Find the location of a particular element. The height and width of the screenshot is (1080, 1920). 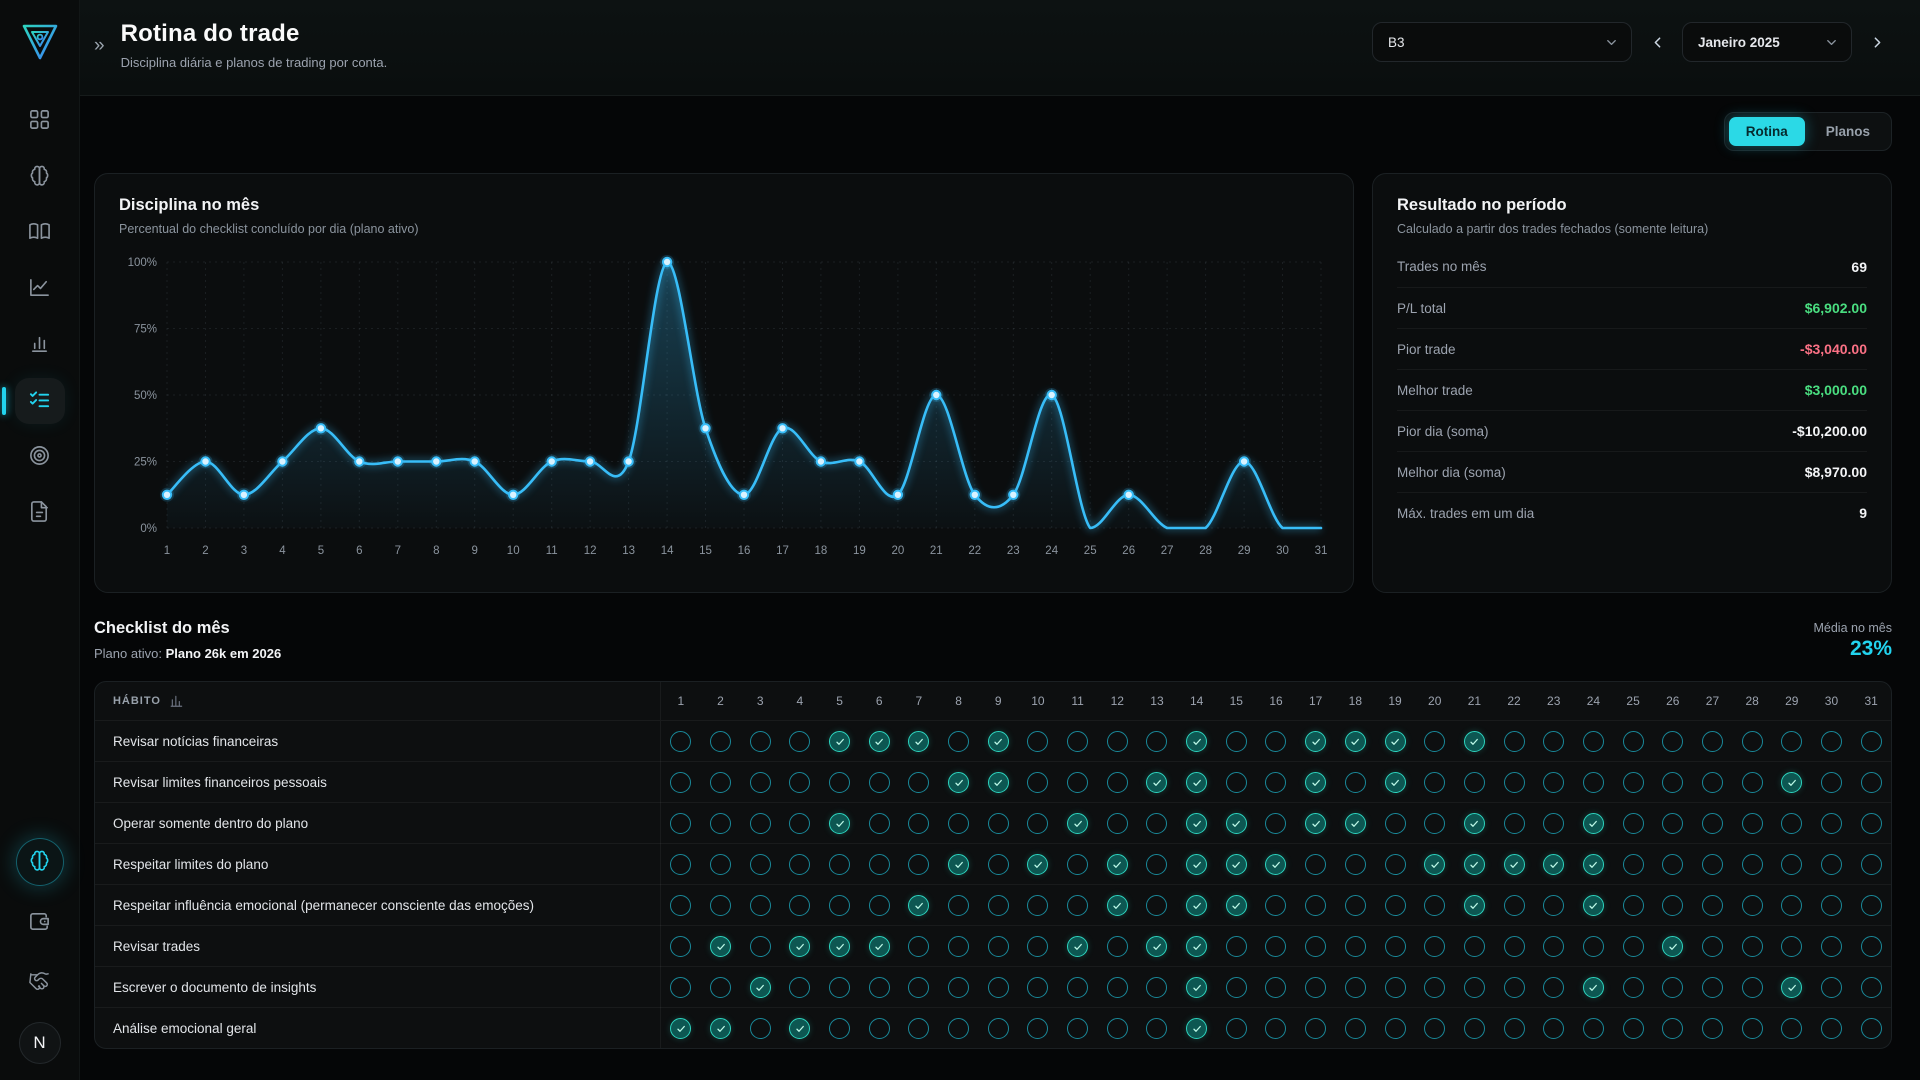

next-month-button is located at coordinates (1877, 42).